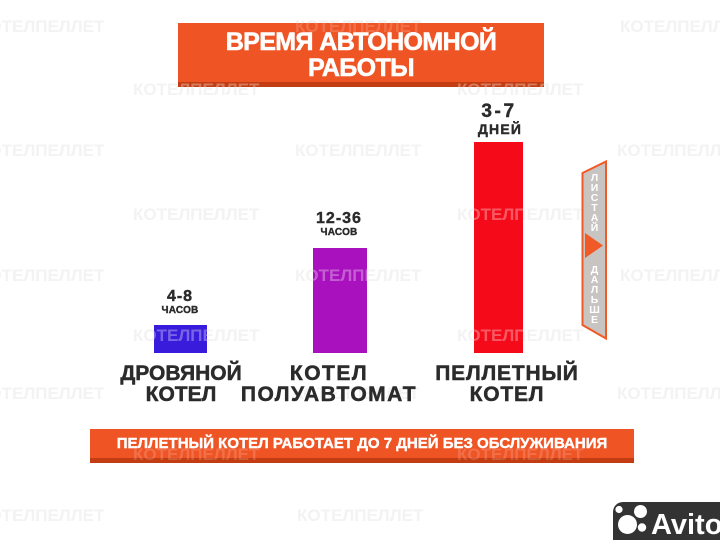  I want to click on svg-text: Е, so click(594, 320).